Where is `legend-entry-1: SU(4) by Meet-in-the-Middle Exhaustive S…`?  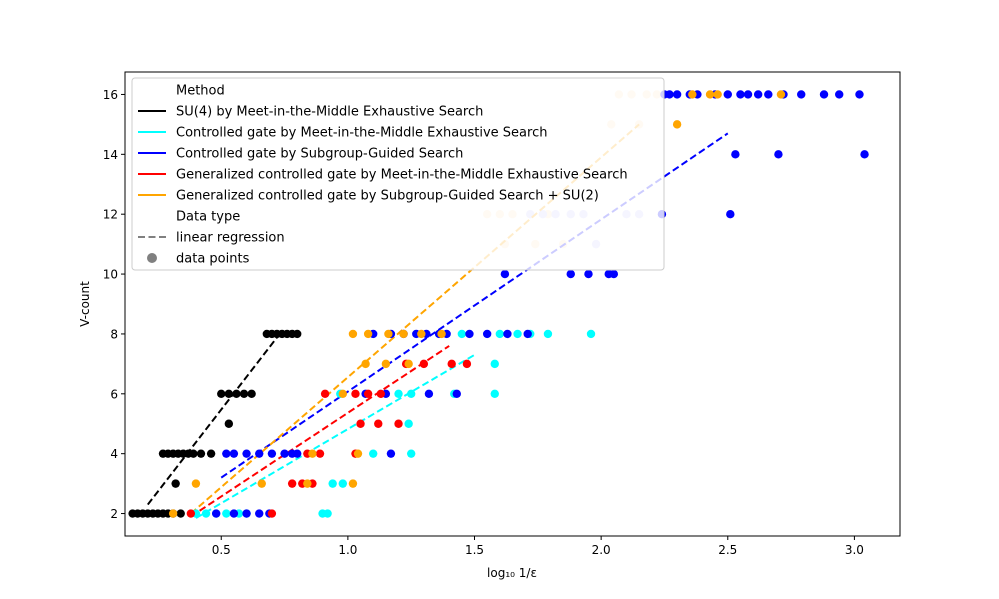
legend-entry-1: SU(4) by Meet-in-the-Middle Exhaustive S… is located at coordinates (329, 112).